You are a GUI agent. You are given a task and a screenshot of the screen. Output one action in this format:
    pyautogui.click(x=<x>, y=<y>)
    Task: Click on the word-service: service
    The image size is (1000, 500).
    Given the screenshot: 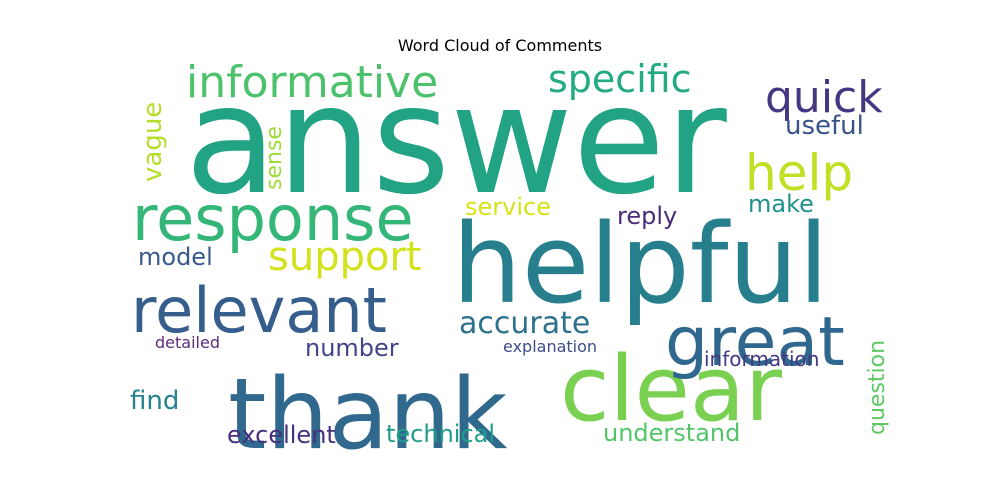 What is the action you would take?
    pyautogui.click(x=508, y=207)
    